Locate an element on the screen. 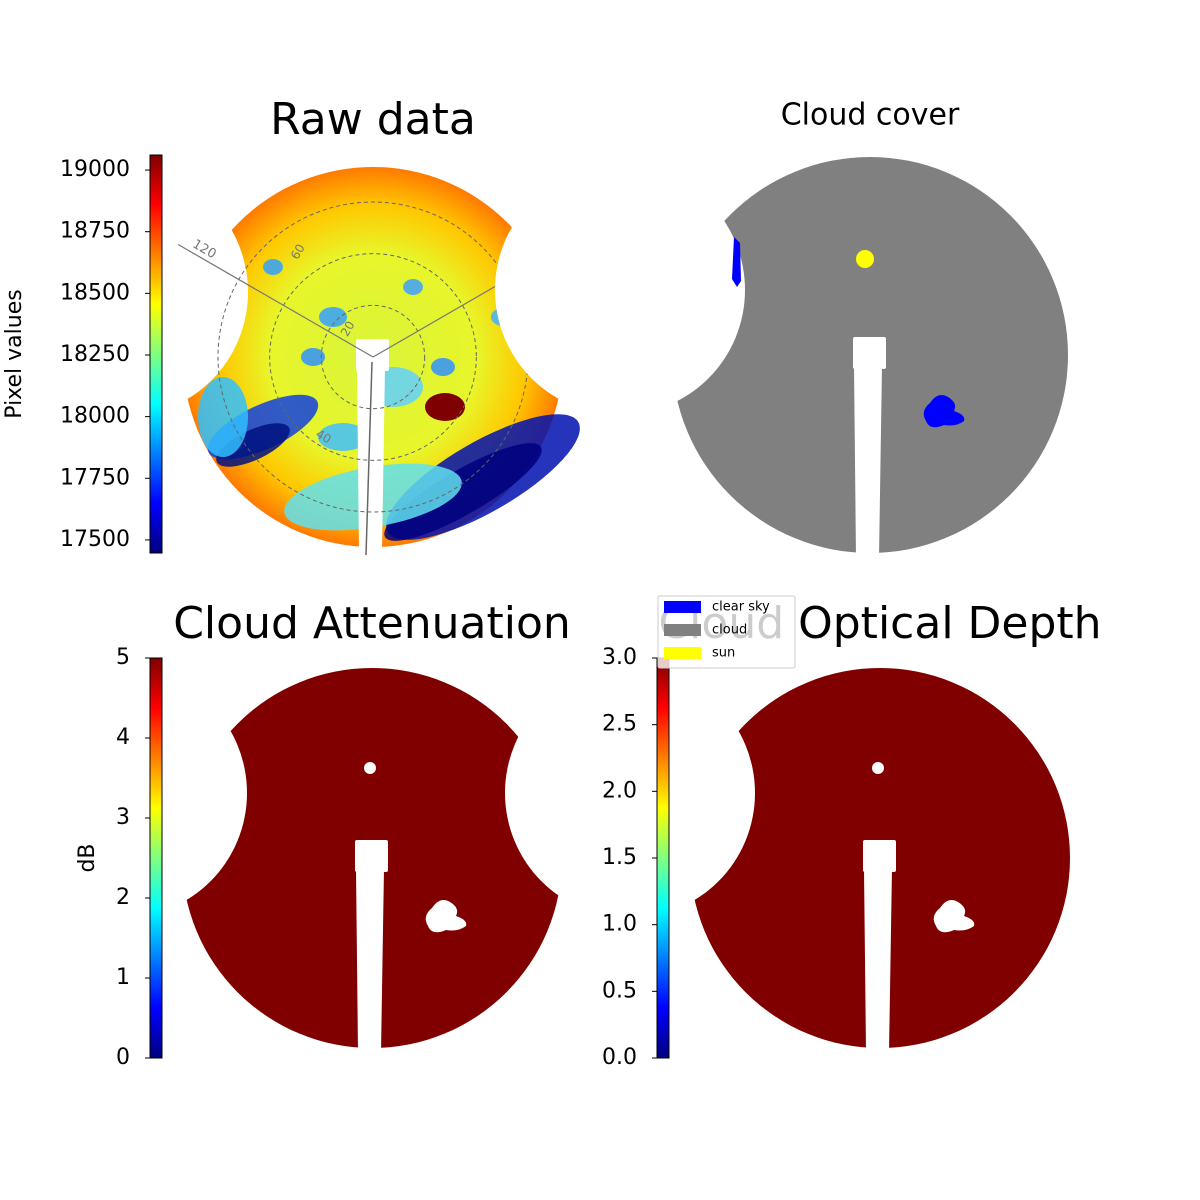 This screenshot has height=1200, width=1200. colorbar-tick-label: 18750 is located at coordinates (95, 231).